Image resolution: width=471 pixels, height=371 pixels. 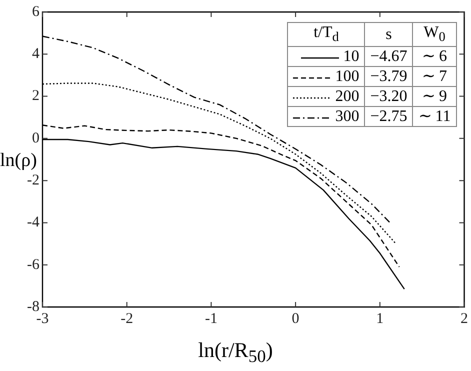 What do you see at coordinates (18, 161) in the screenshot?
I see `y-axis-title: ln(ρ)` at bounding box center [18, 161].